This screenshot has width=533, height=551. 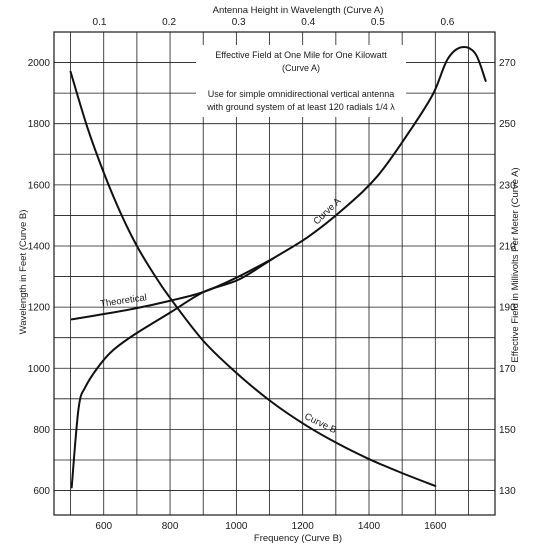 What do you see at coordinates (507, 63) in the screenshot?
I see `y-right-tick-label: 270` at bounding box center [507, 63].